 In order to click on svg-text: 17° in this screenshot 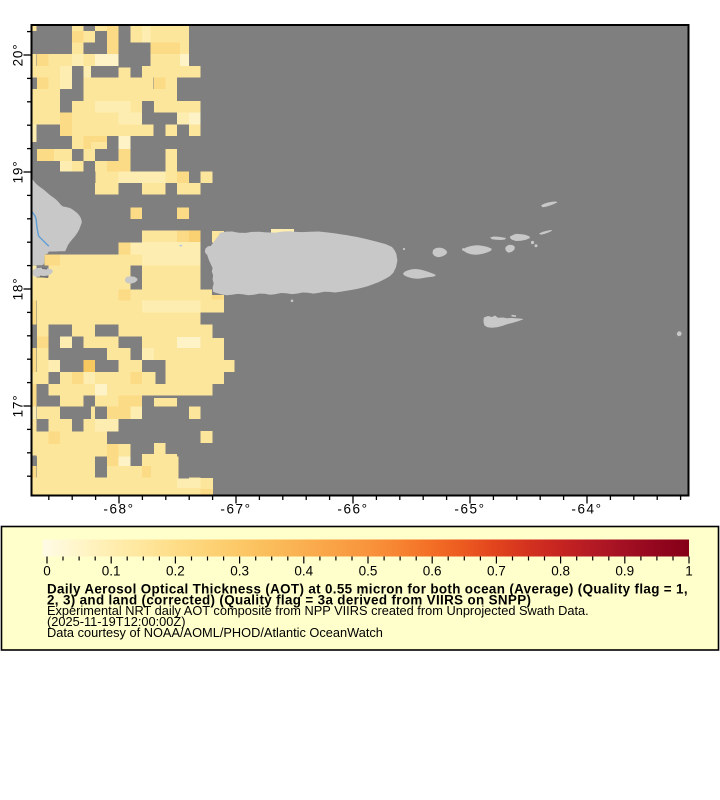, I will do `click(18, 406)`.